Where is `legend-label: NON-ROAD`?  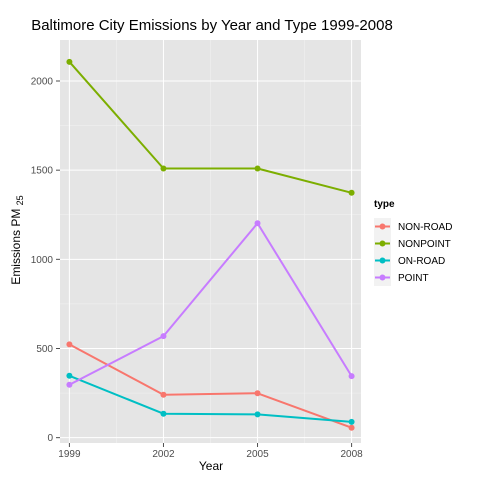 legend-label: NON-ROAD is located at coordinates (425, 227).